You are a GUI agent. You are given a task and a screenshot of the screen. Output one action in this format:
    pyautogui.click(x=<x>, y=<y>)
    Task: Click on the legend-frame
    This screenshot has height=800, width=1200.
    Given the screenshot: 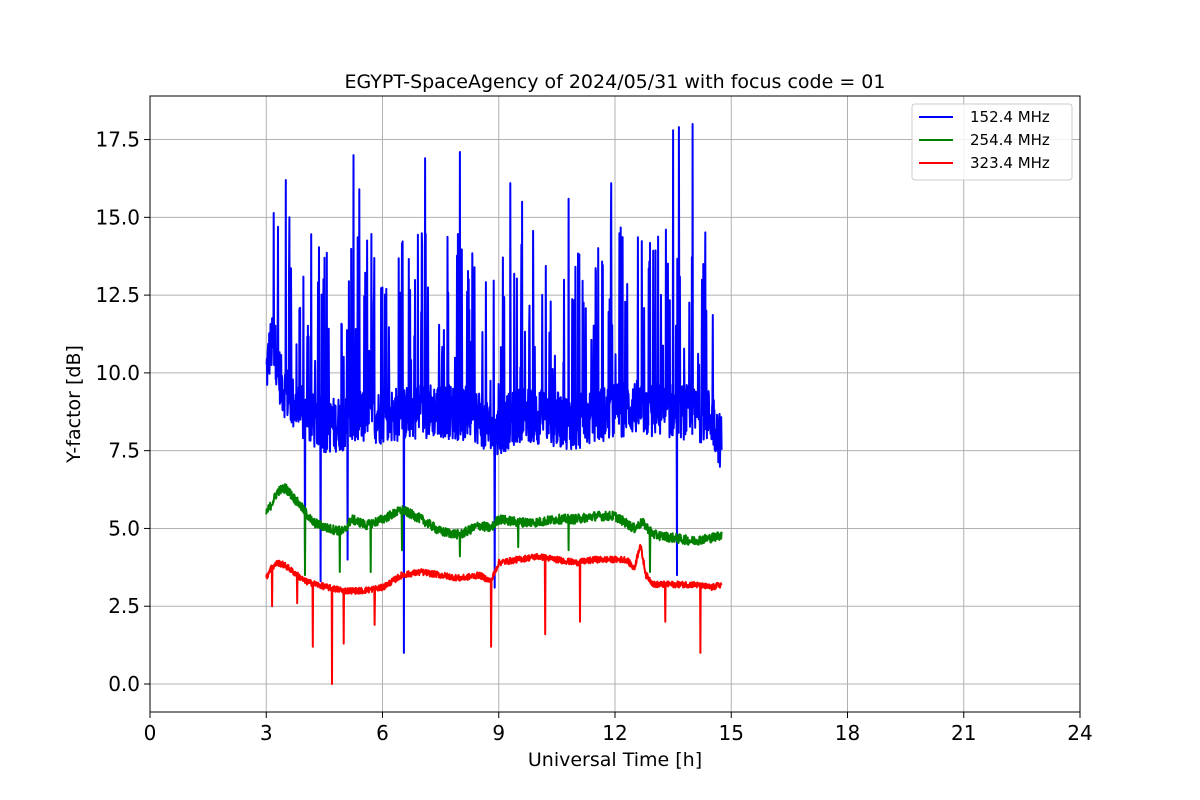 What is the action you would take?
    pyautogui.click(x=992, y=142)
    